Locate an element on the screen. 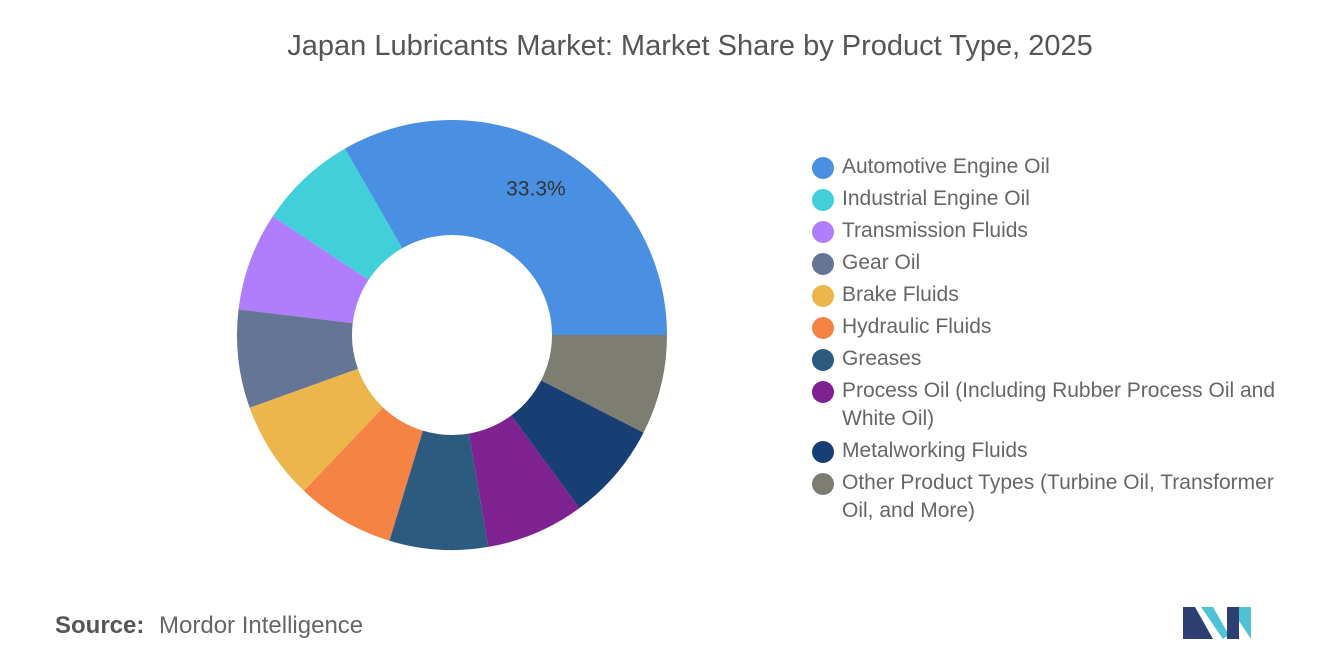 The height and width of the screenshot is (665, 1320). legend-item-1: Industrial Engine Oil is located at coordinates (1047, 199).